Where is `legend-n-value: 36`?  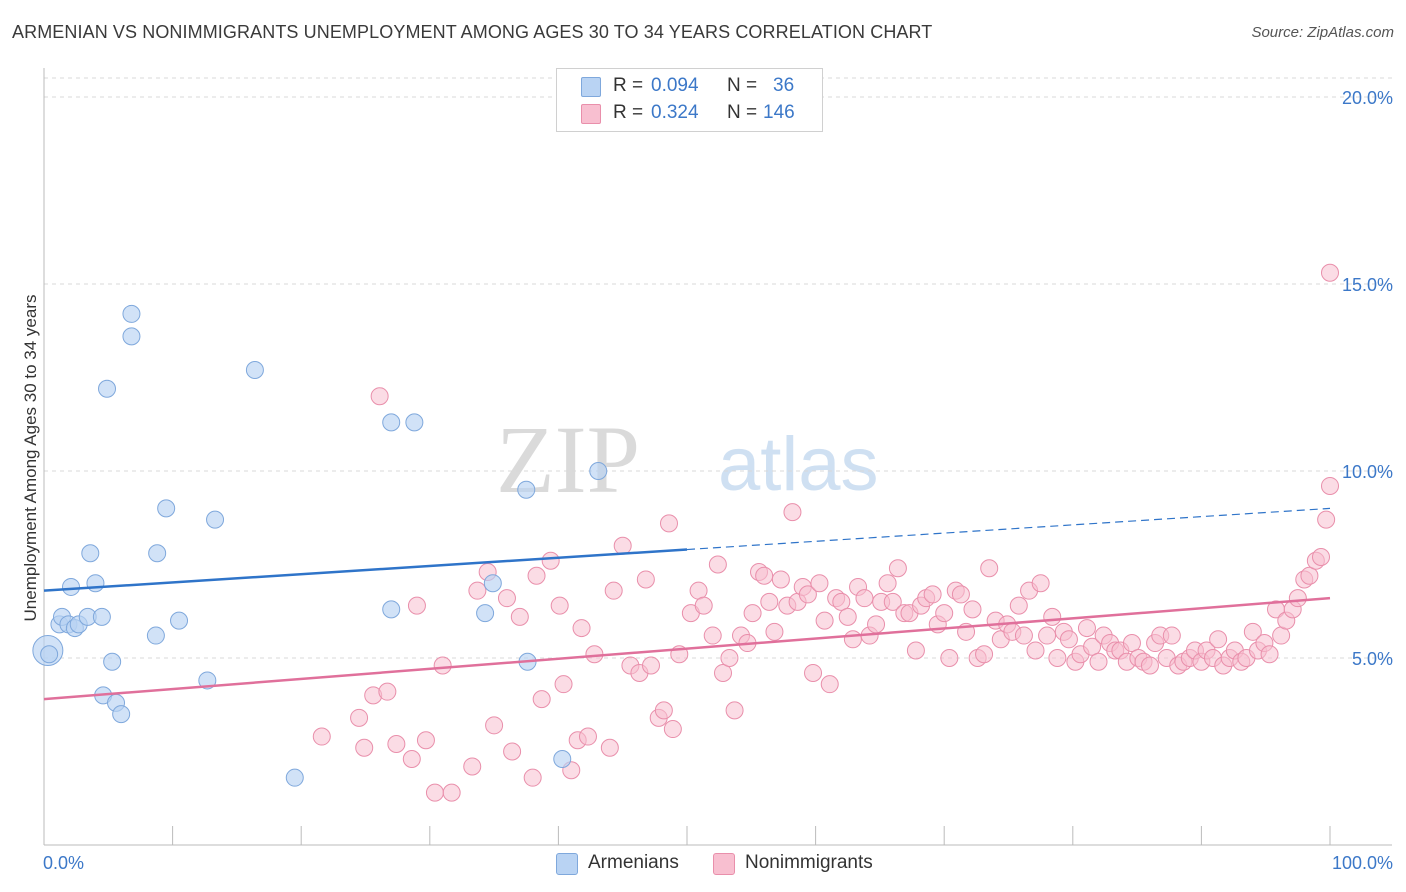
legend-n-value: 36 is located at coordinates (784, 85).